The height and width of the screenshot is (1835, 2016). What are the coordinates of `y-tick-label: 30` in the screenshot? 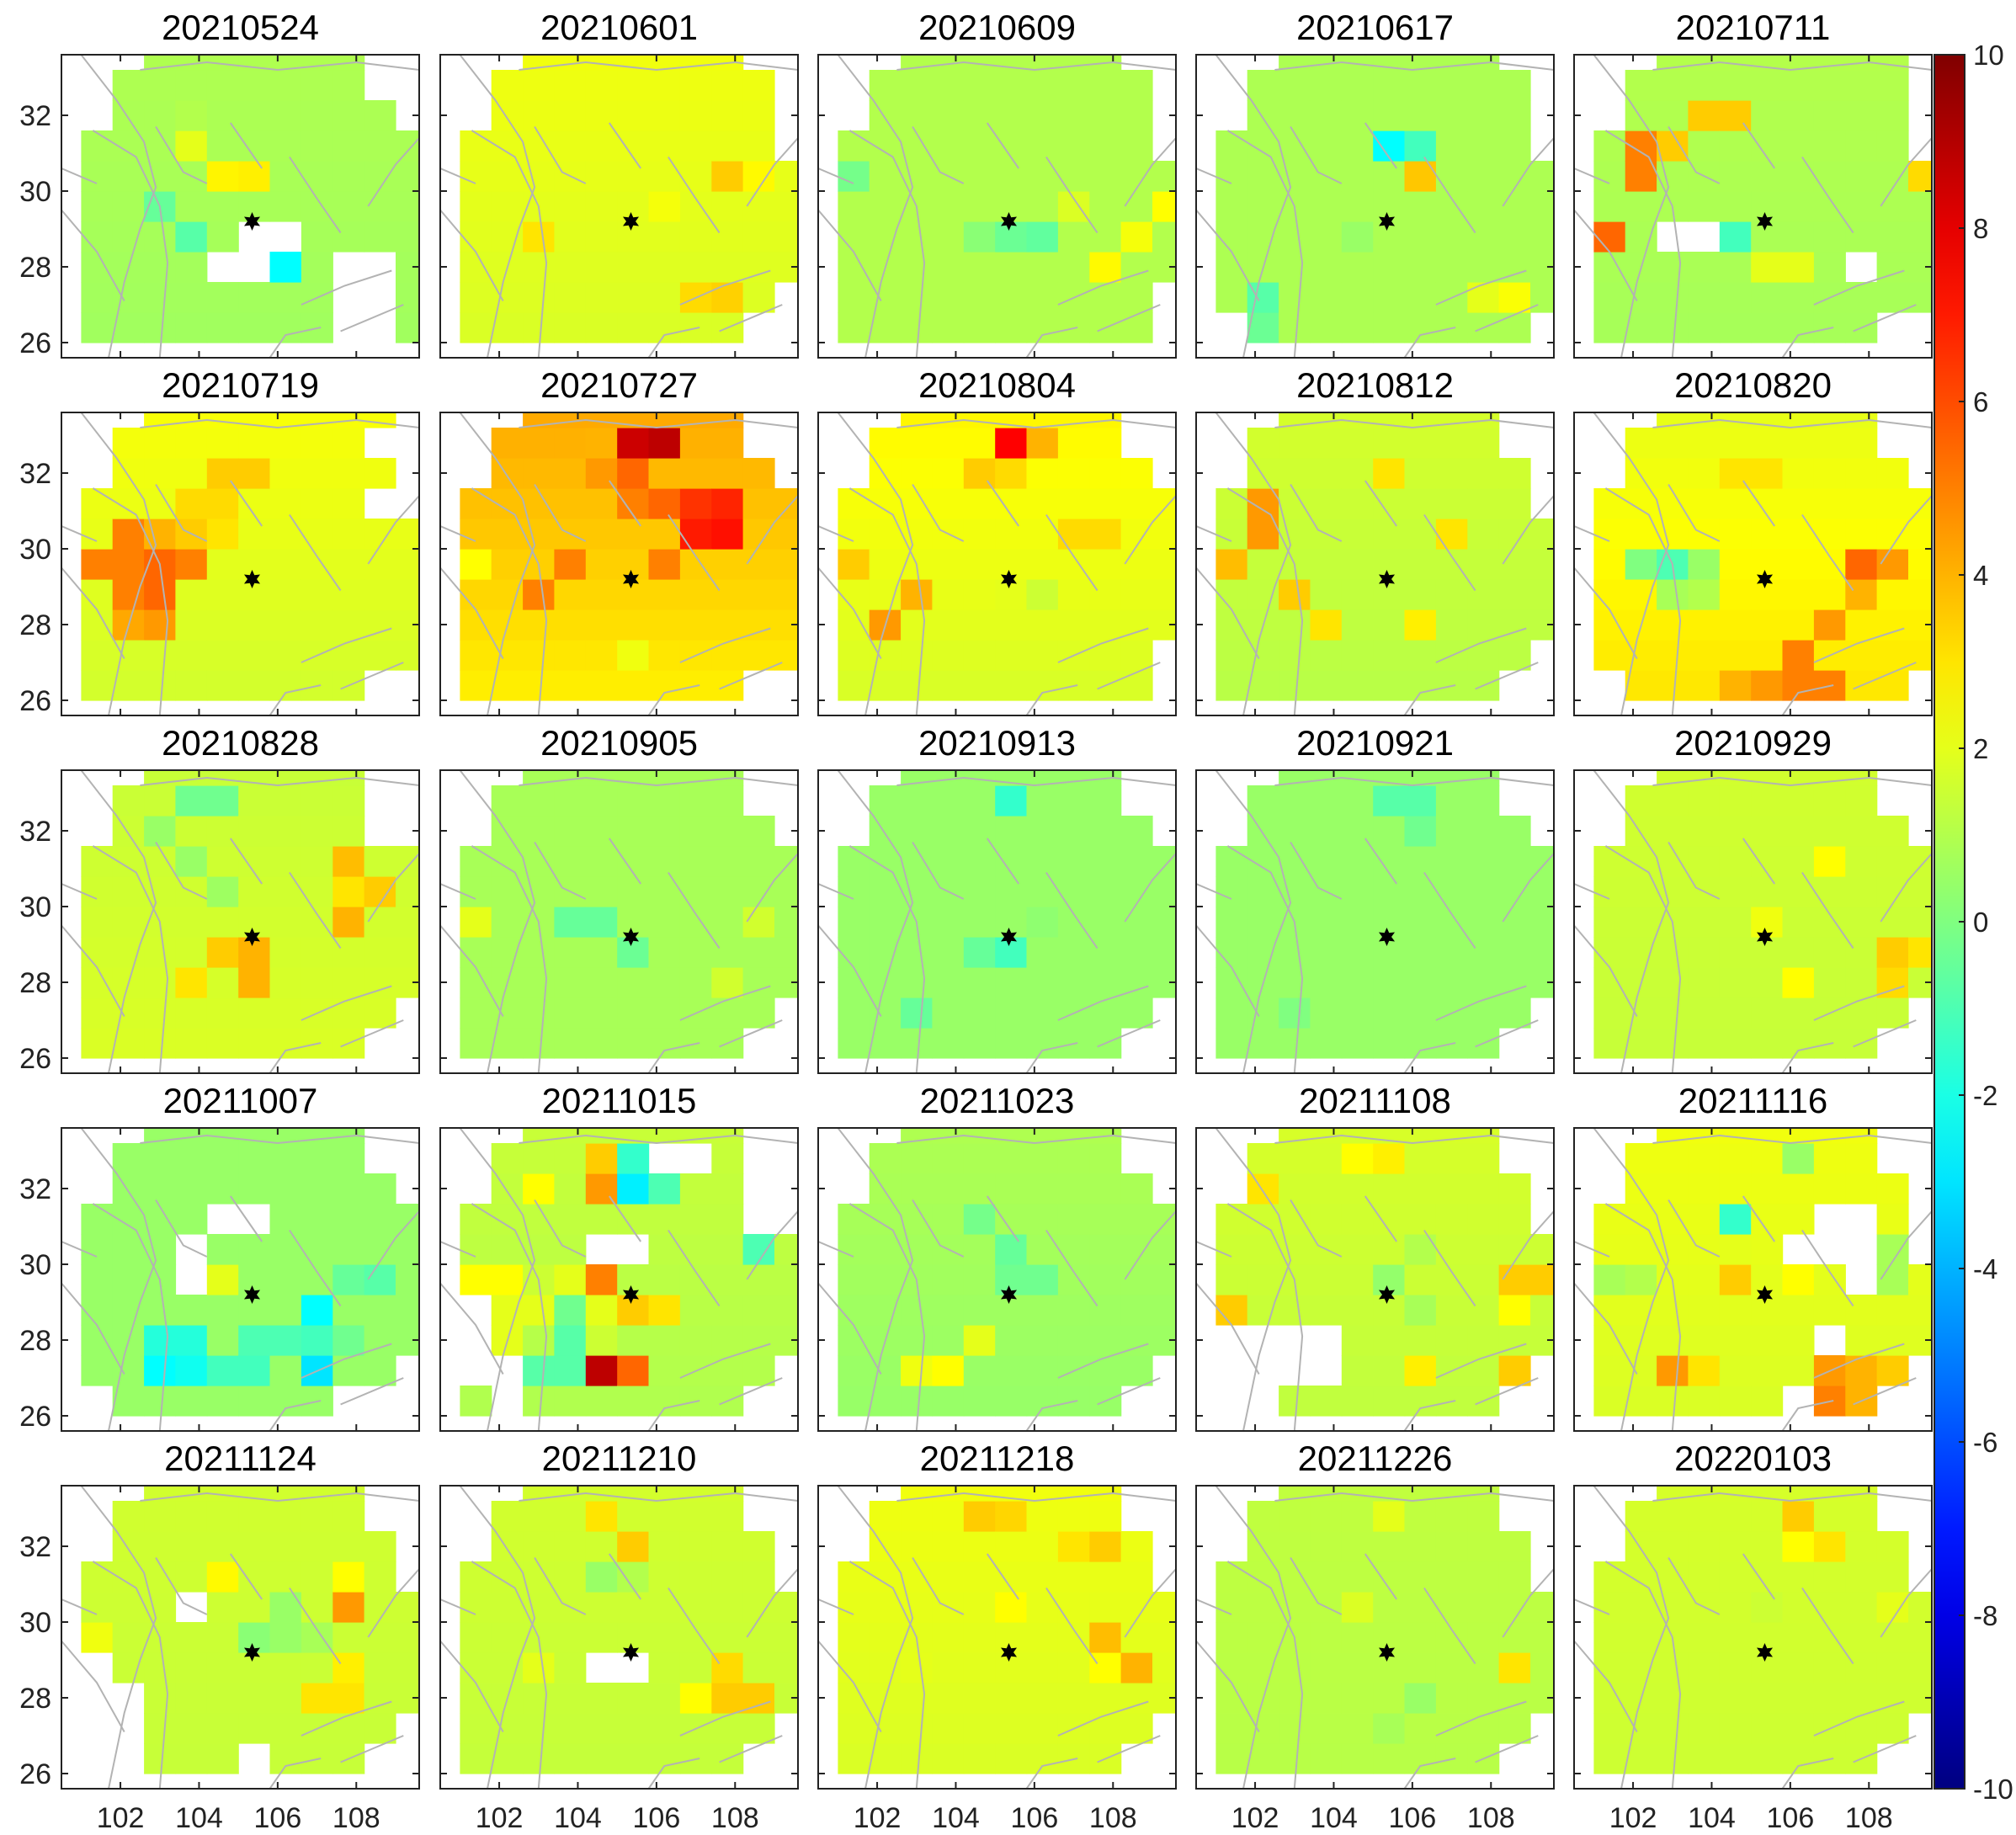 It's located at (35, 550).